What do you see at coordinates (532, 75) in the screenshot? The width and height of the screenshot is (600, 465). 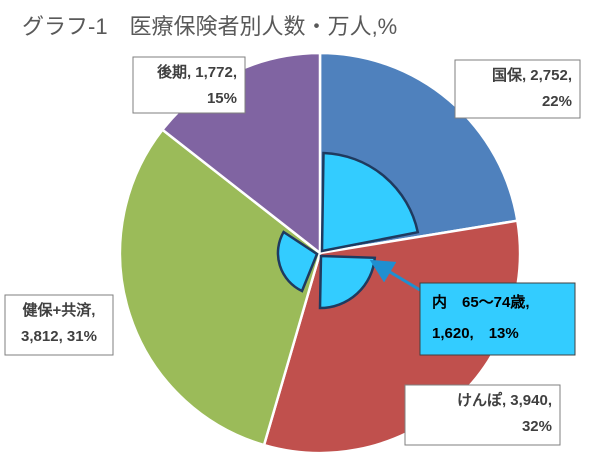 I see `data-label: 国保, 2,752,` at bounding box center [532, 75].